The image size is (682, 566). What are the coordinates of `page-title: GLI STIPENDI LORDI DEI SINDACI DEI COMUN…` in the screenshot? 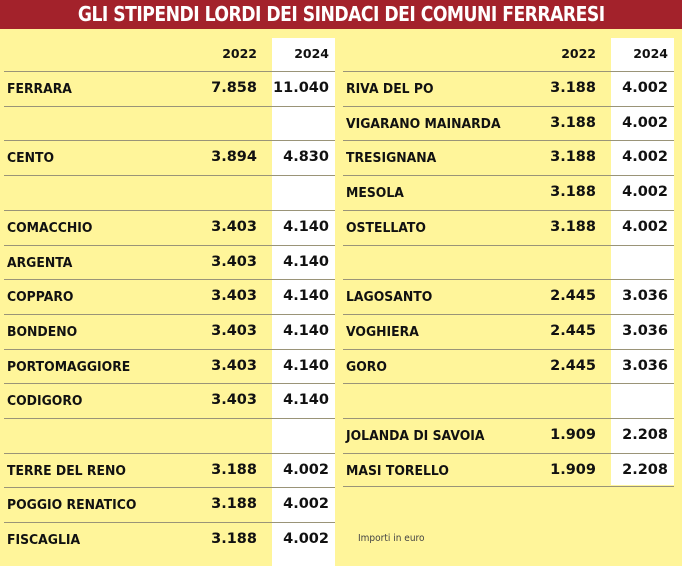 It's located at (341, 14).